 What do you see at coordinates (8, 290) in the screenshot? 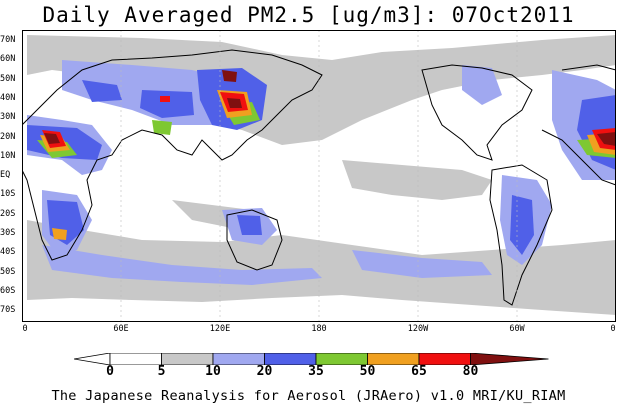
I see `latitude-label: 60S` at bounding box center [8, 290].